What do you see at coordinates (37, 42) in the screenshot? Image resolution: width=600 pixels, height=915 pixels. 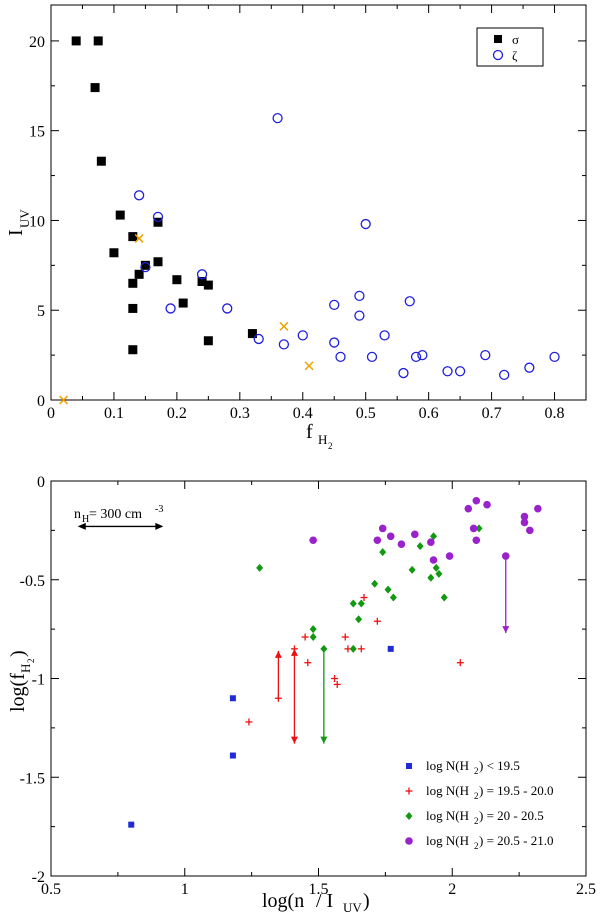 I see `top-y-tick-label: 20` at bounding box center [37, 42].